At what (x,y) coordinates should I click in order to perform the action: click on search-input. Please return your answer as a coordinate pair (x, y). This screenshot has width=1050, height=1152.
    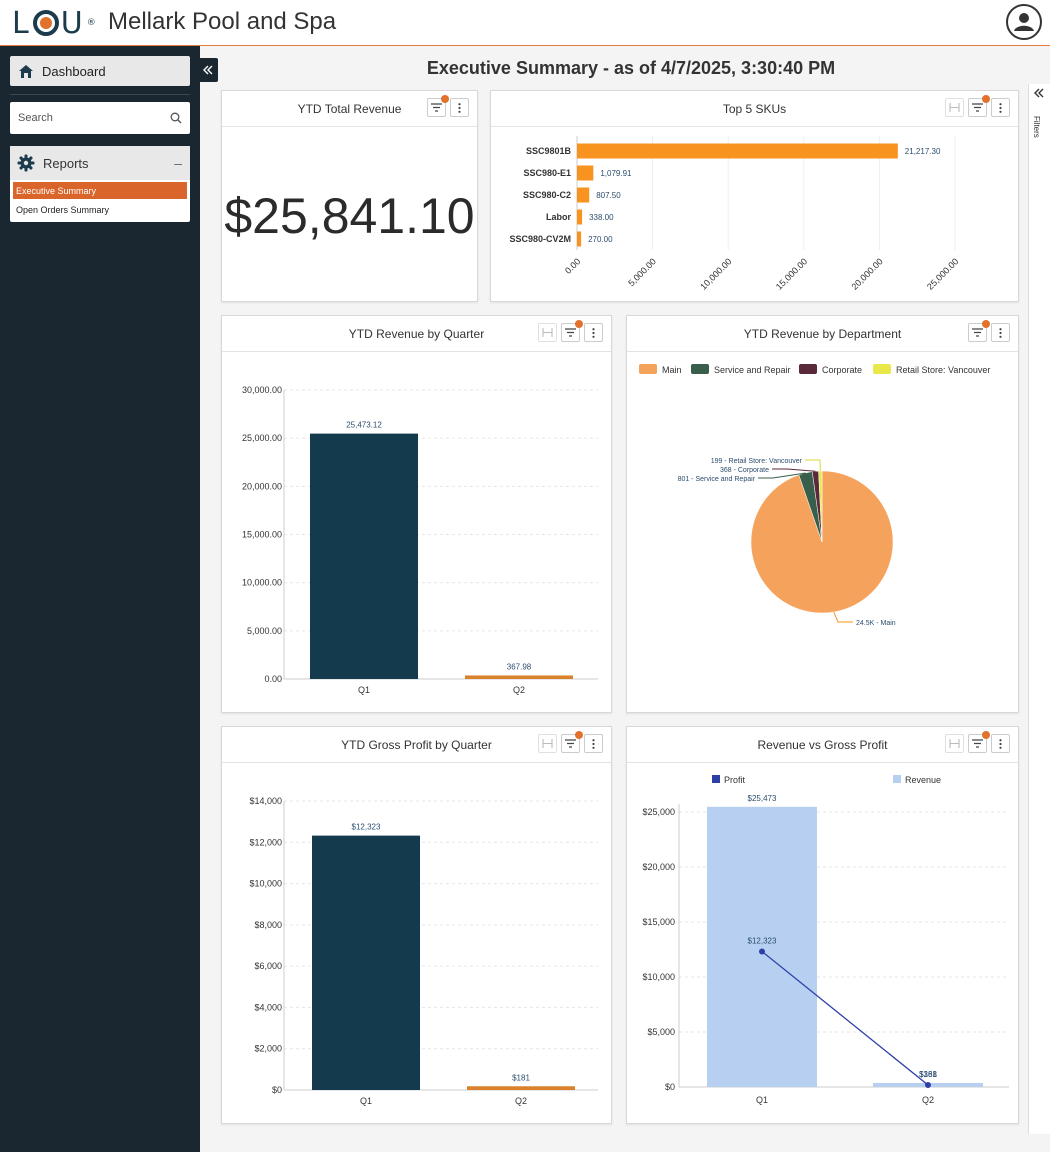
    Looking at the image, I should click on (88, 118).